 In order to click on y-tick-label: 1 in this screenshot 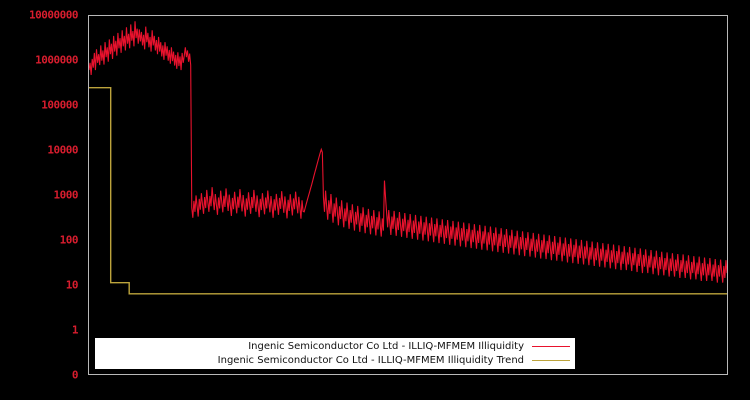, I will do `click(75, 330)`.